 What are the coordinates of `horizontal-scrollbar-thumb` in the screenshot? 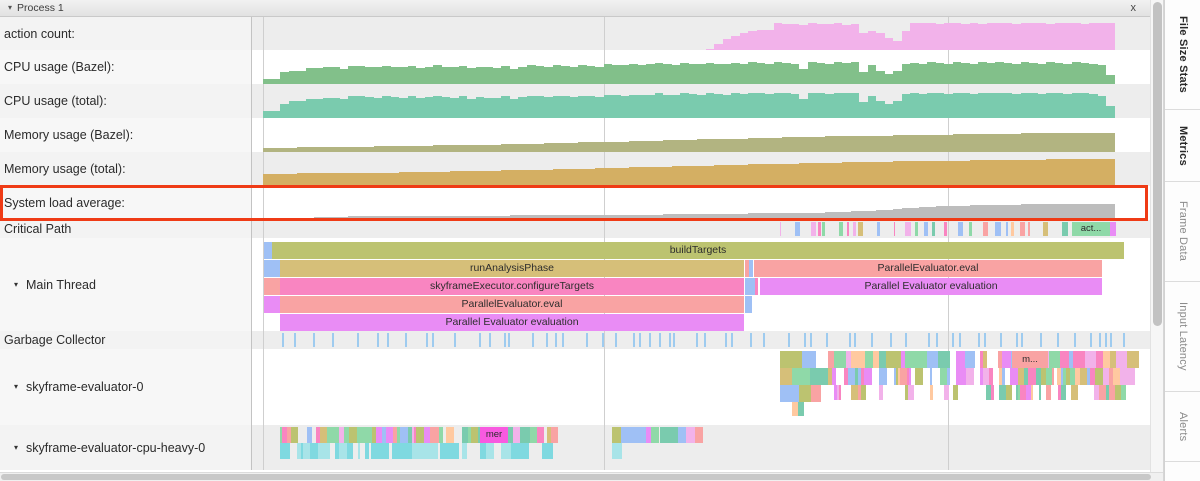 It's located at (576, 477).